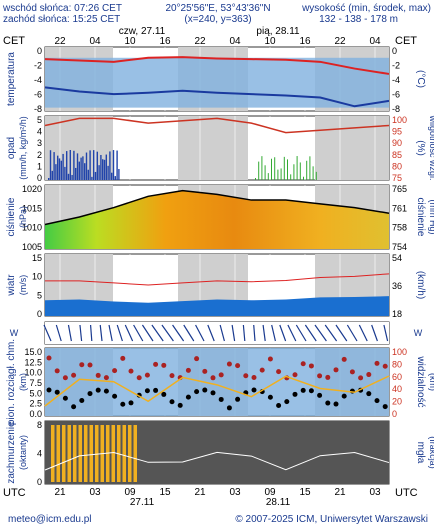 The height and width of the screenshot is (530, 434). What do you see at coordinates (397, 389) in the screenshot?
I see `y2-tick: 40` at bounding box center [397, 389].